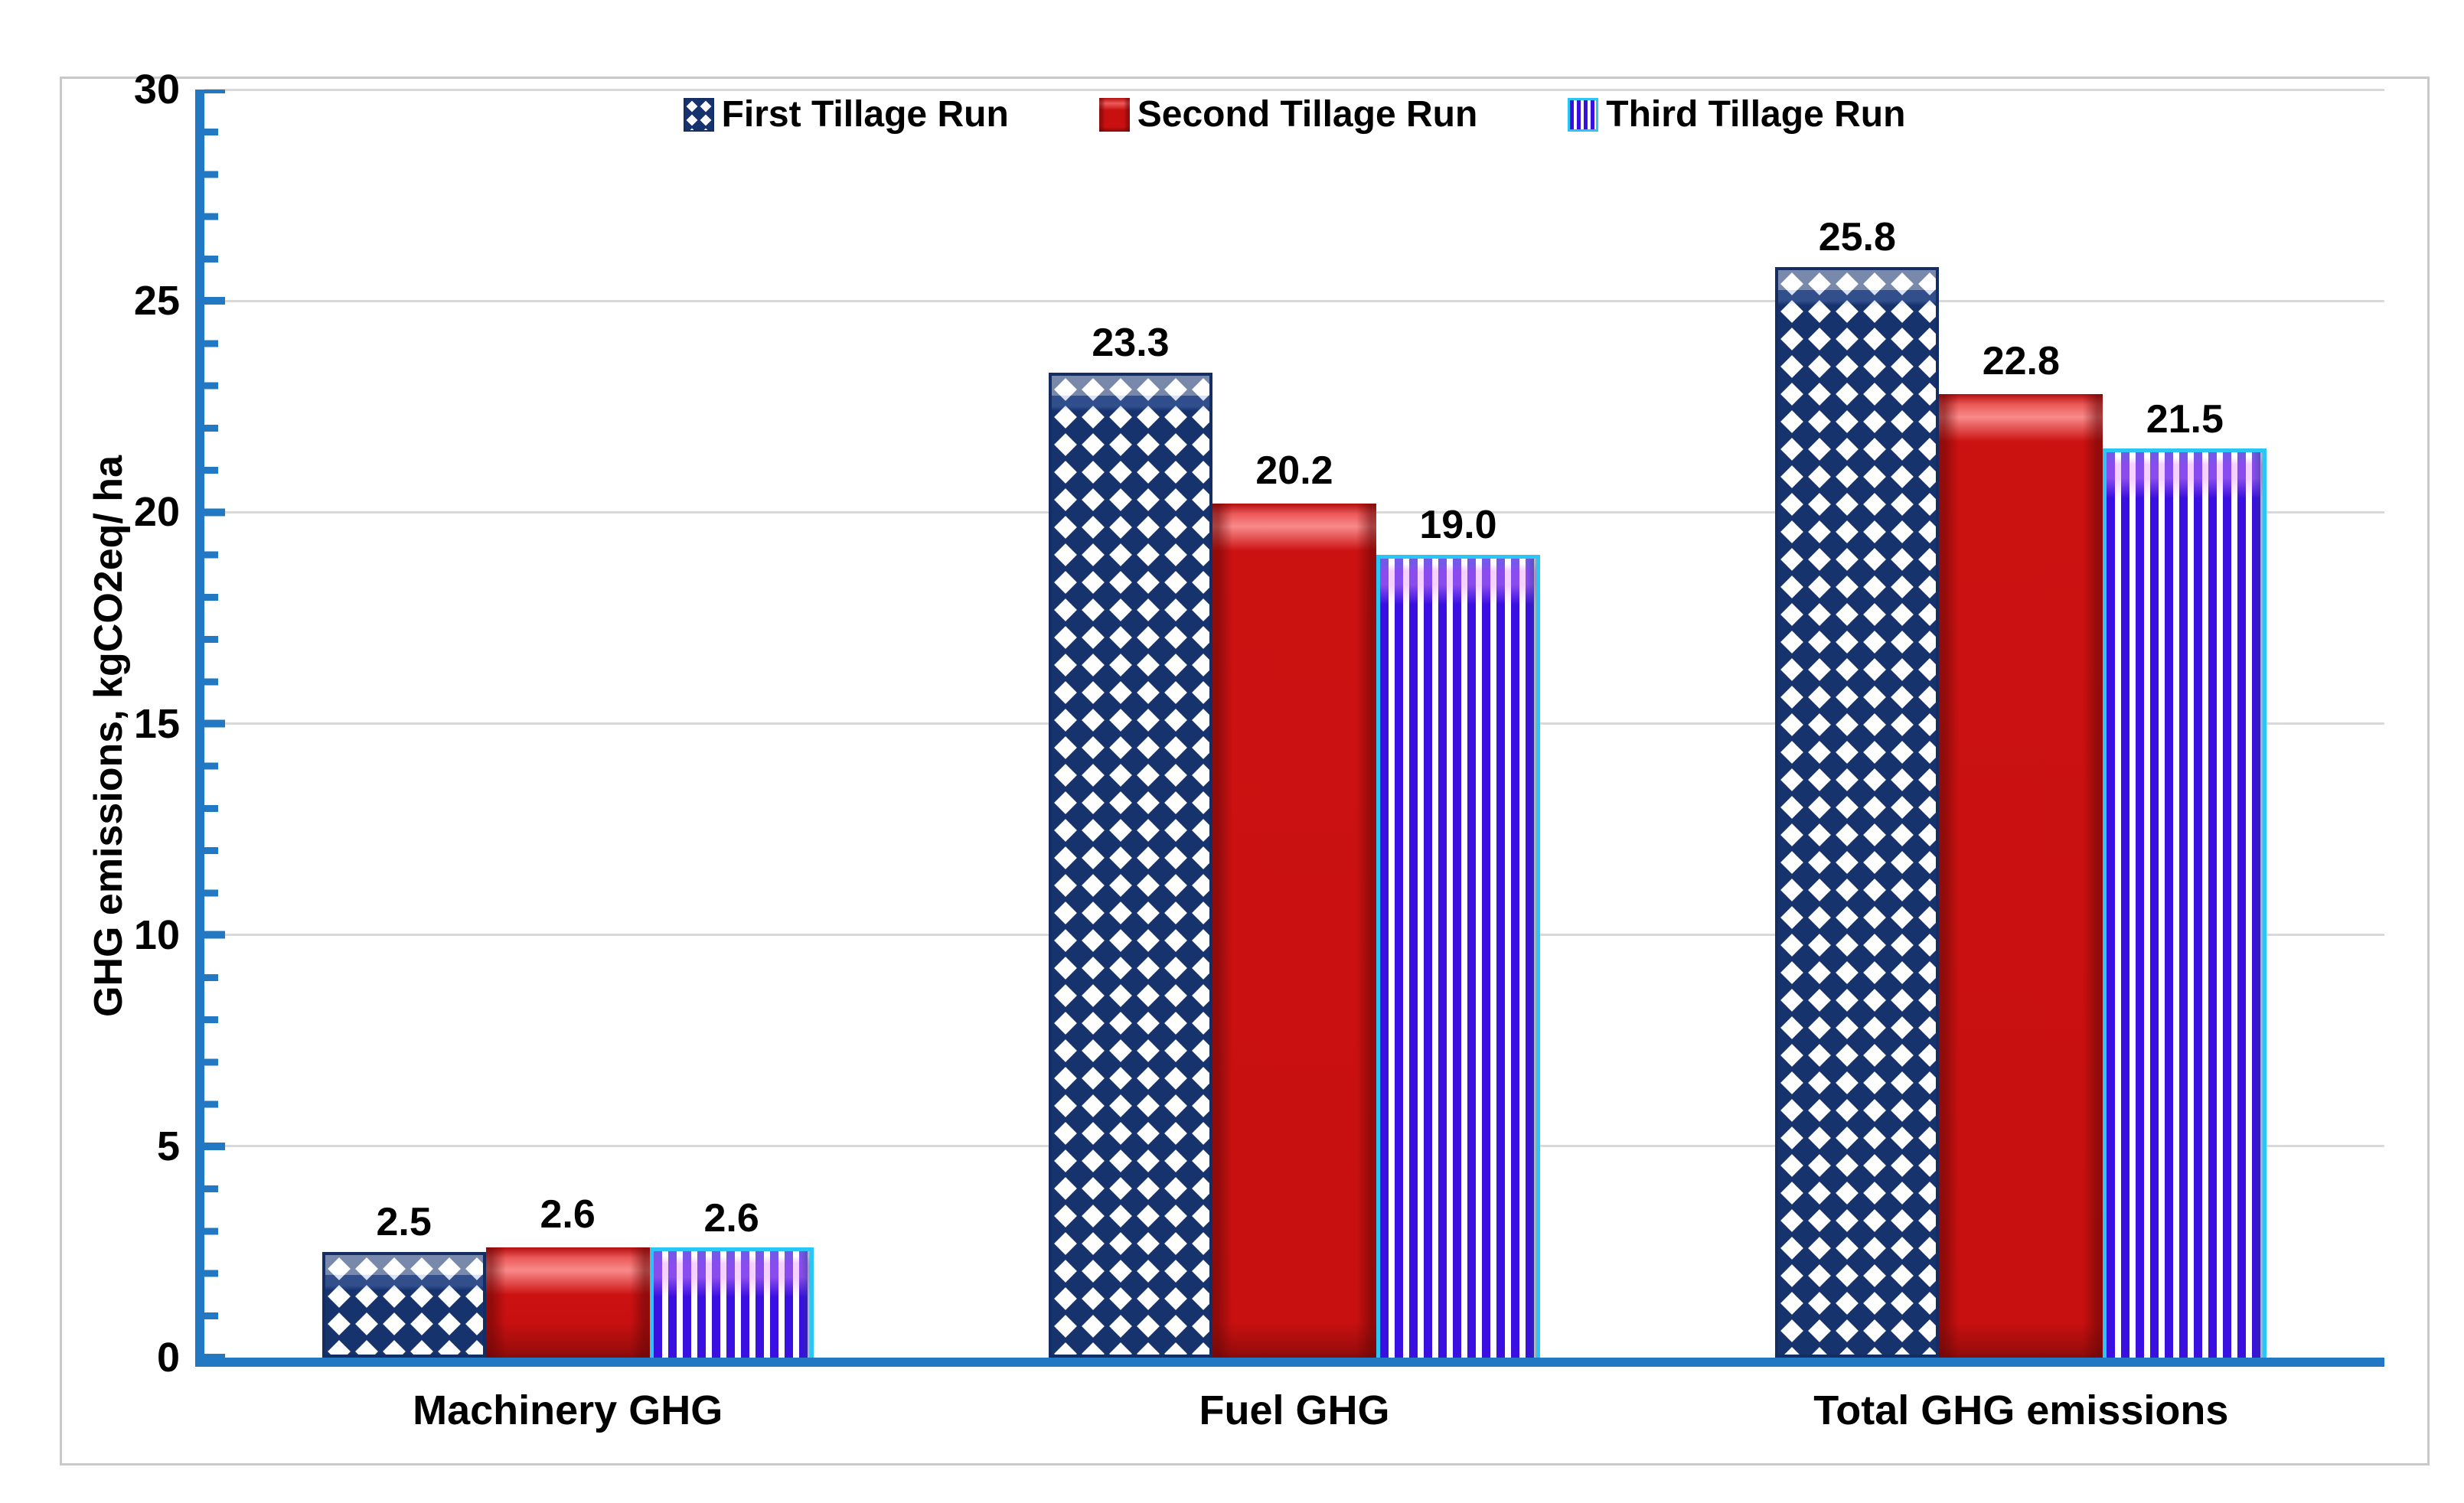 Image resolution: width=2464 pixels, height=1503 pixels. What do you see at coordinates (1307, 115) in the screenshot?
I see `legend-label: Second Tillage Run` at bounding box center [1307, 115].